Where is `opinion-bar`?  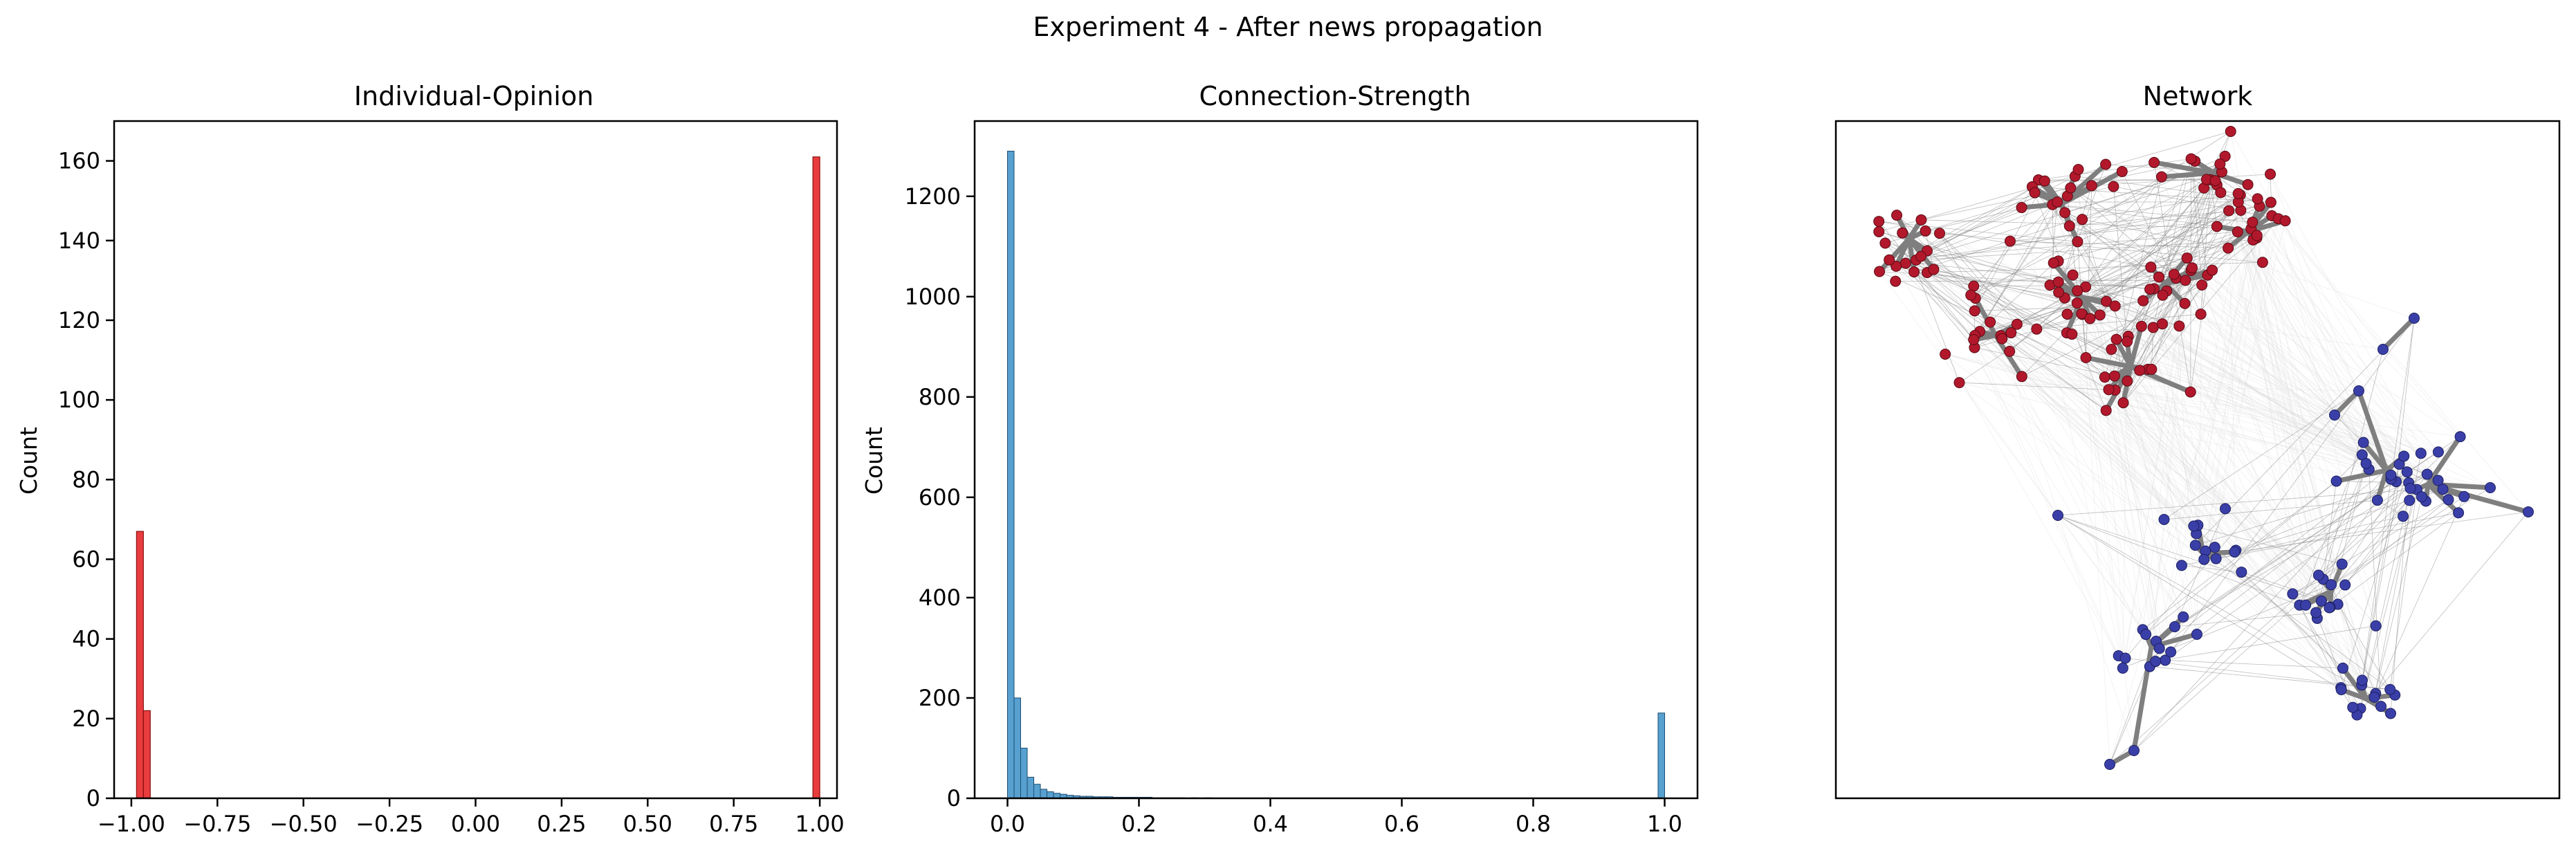 opinion-bar is located at coordinates (816, 477).